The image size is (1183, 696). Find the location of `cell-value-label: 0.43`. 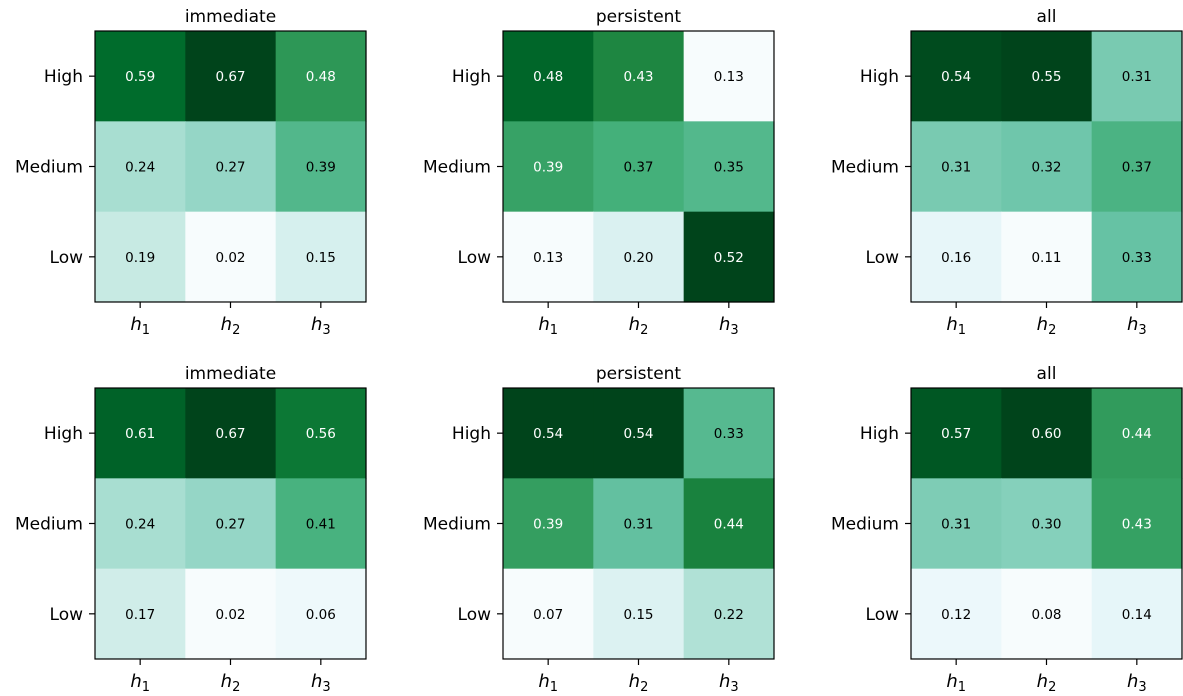

cell-value-label: 0.43 is located at coordinates (638, 77).